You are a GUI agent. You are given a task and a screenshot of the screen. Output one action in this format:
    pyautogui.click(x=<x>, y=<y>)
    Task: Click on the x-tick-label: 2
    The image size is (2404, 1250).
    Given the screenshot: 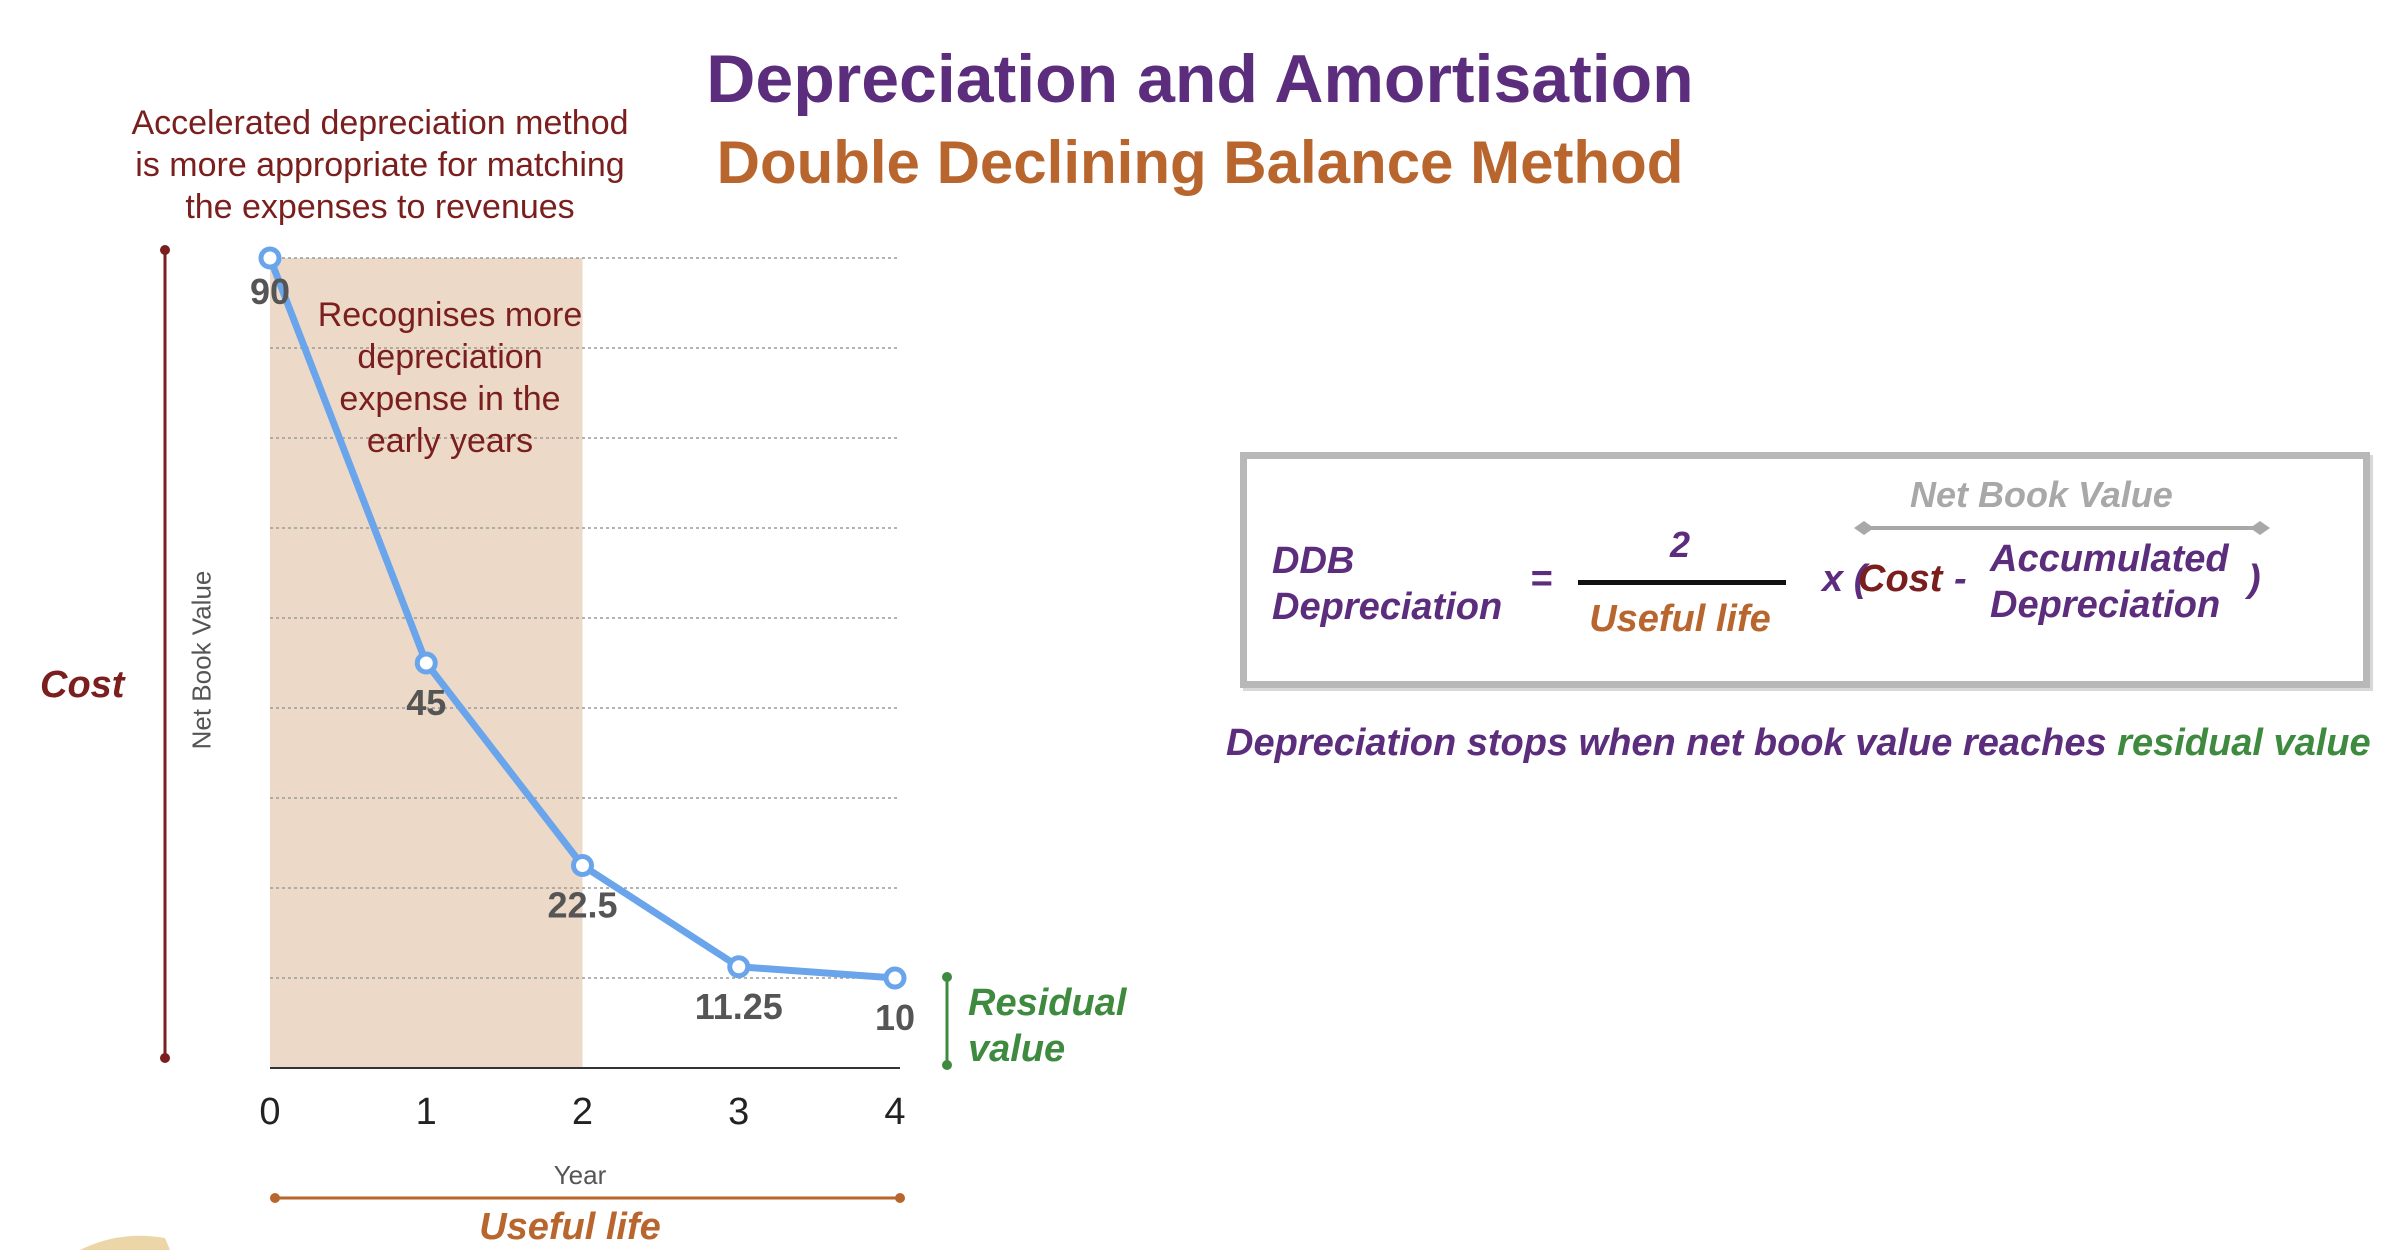 What is the action you would take?
    pyautogui.click(x=582, y=1112)
    